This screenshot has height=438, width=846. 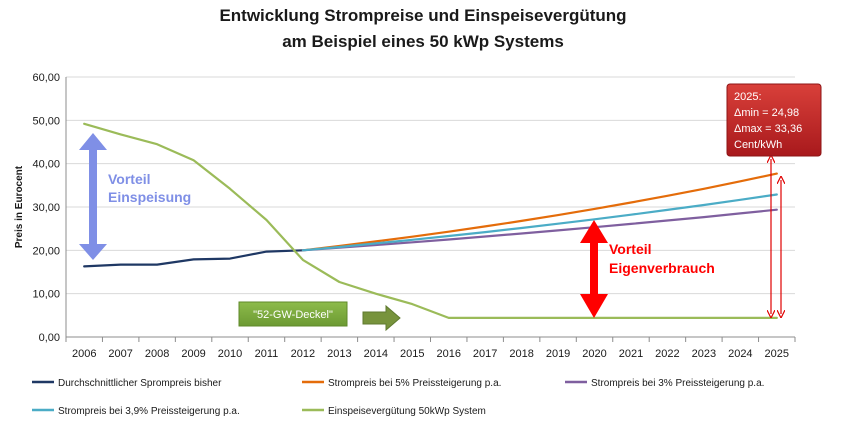 What do you see at coordinates (758, 145) in the screenshot?
I see `infobox-line4: Cent/kWh` at bounding box center [758, 145].